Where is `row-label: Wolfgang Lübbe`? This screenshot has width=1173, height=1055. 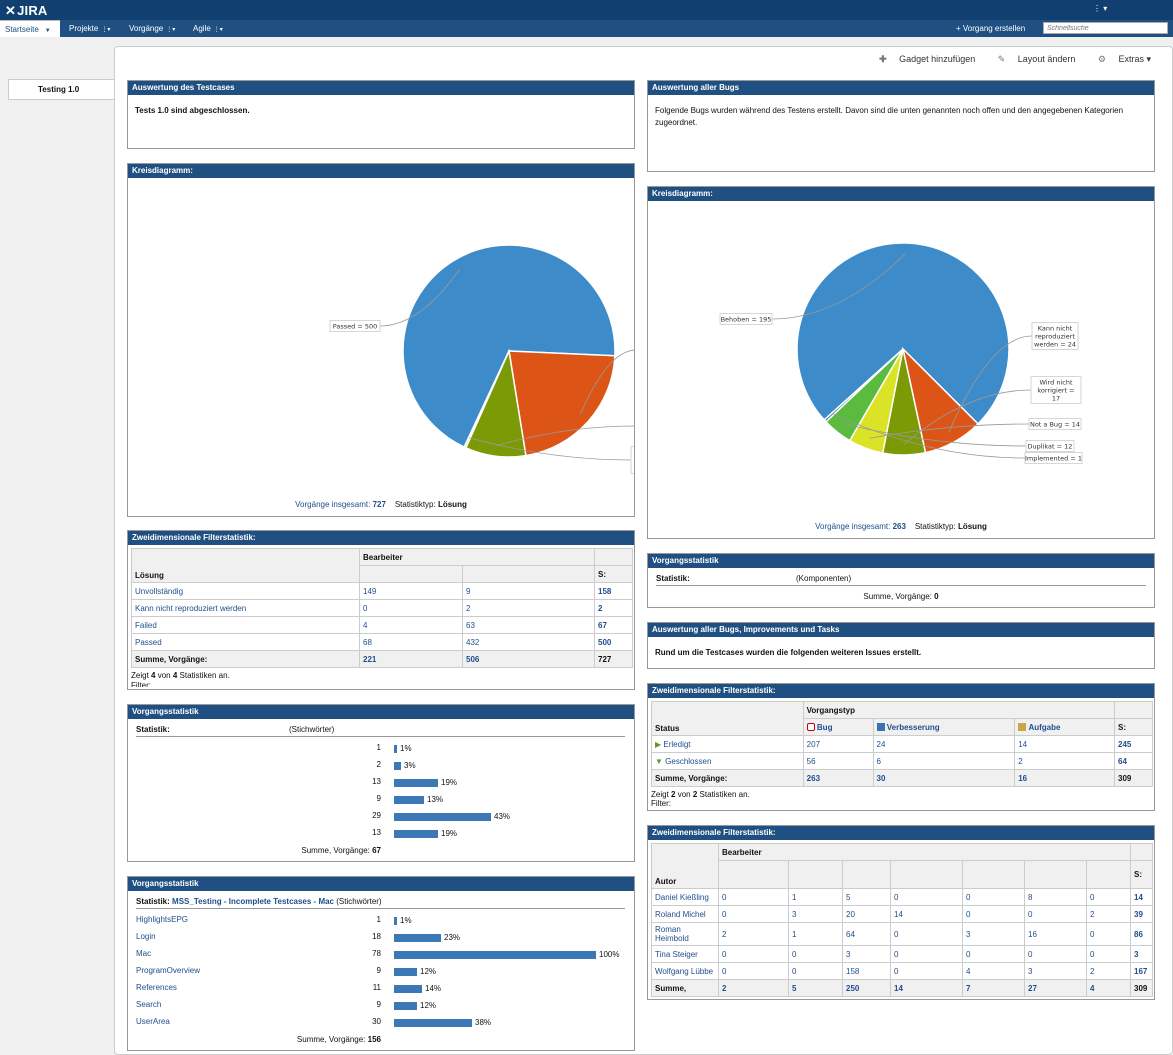 row-label: Wolfgang Lübbe is located at coordinates (685, 971).